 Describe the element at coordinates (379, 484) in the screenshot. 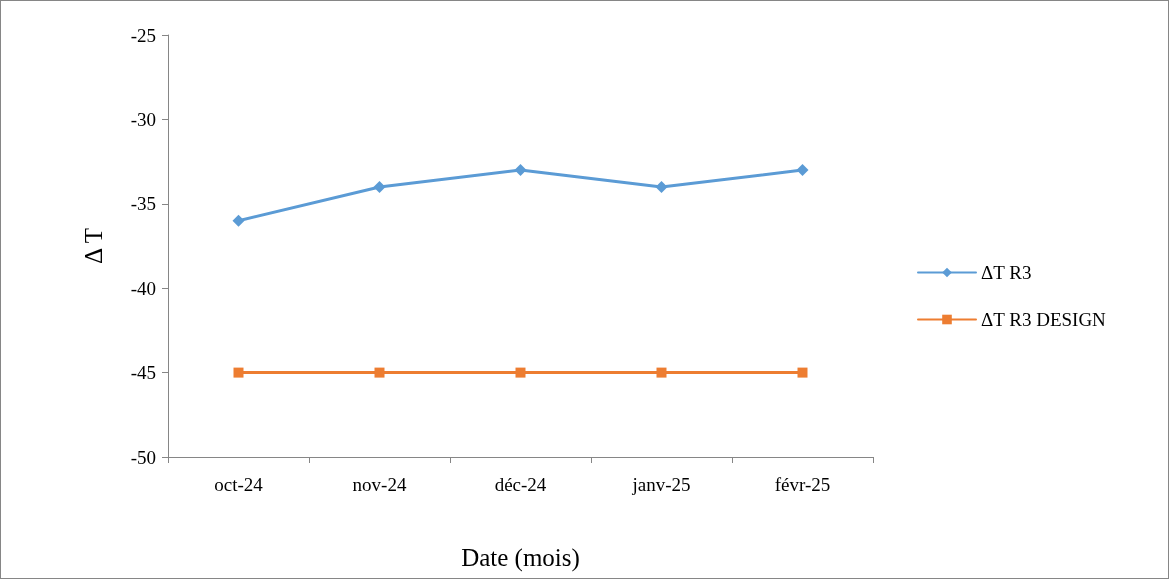

I see `x-tick-label: nov-24` at that location.